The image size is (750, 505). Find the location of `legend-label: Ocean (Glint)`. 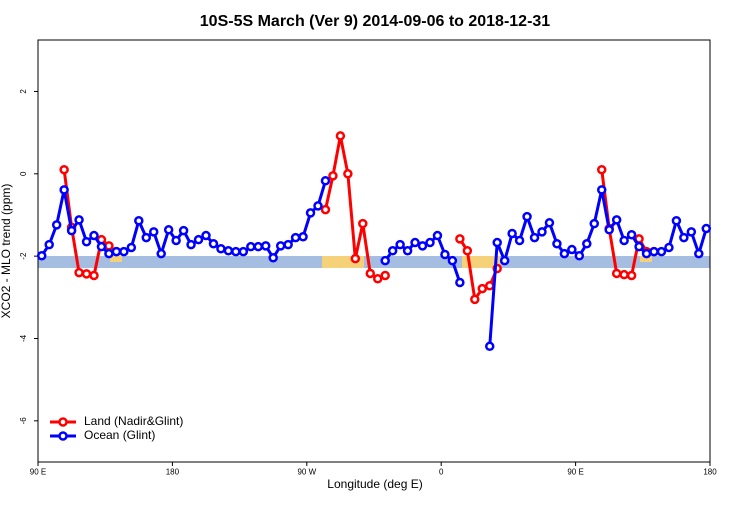

legend-label: Ocean (Glint) is located at coordinates (119, 435).